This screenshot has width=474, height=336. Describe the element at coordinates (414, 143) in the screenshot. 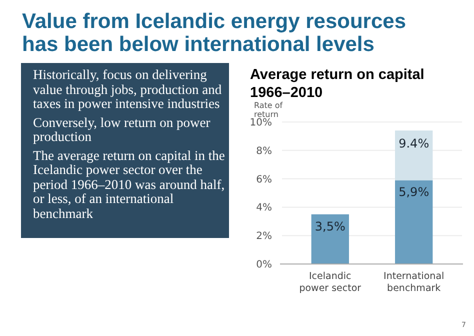

I see `total-label: 9.4%` at that location.